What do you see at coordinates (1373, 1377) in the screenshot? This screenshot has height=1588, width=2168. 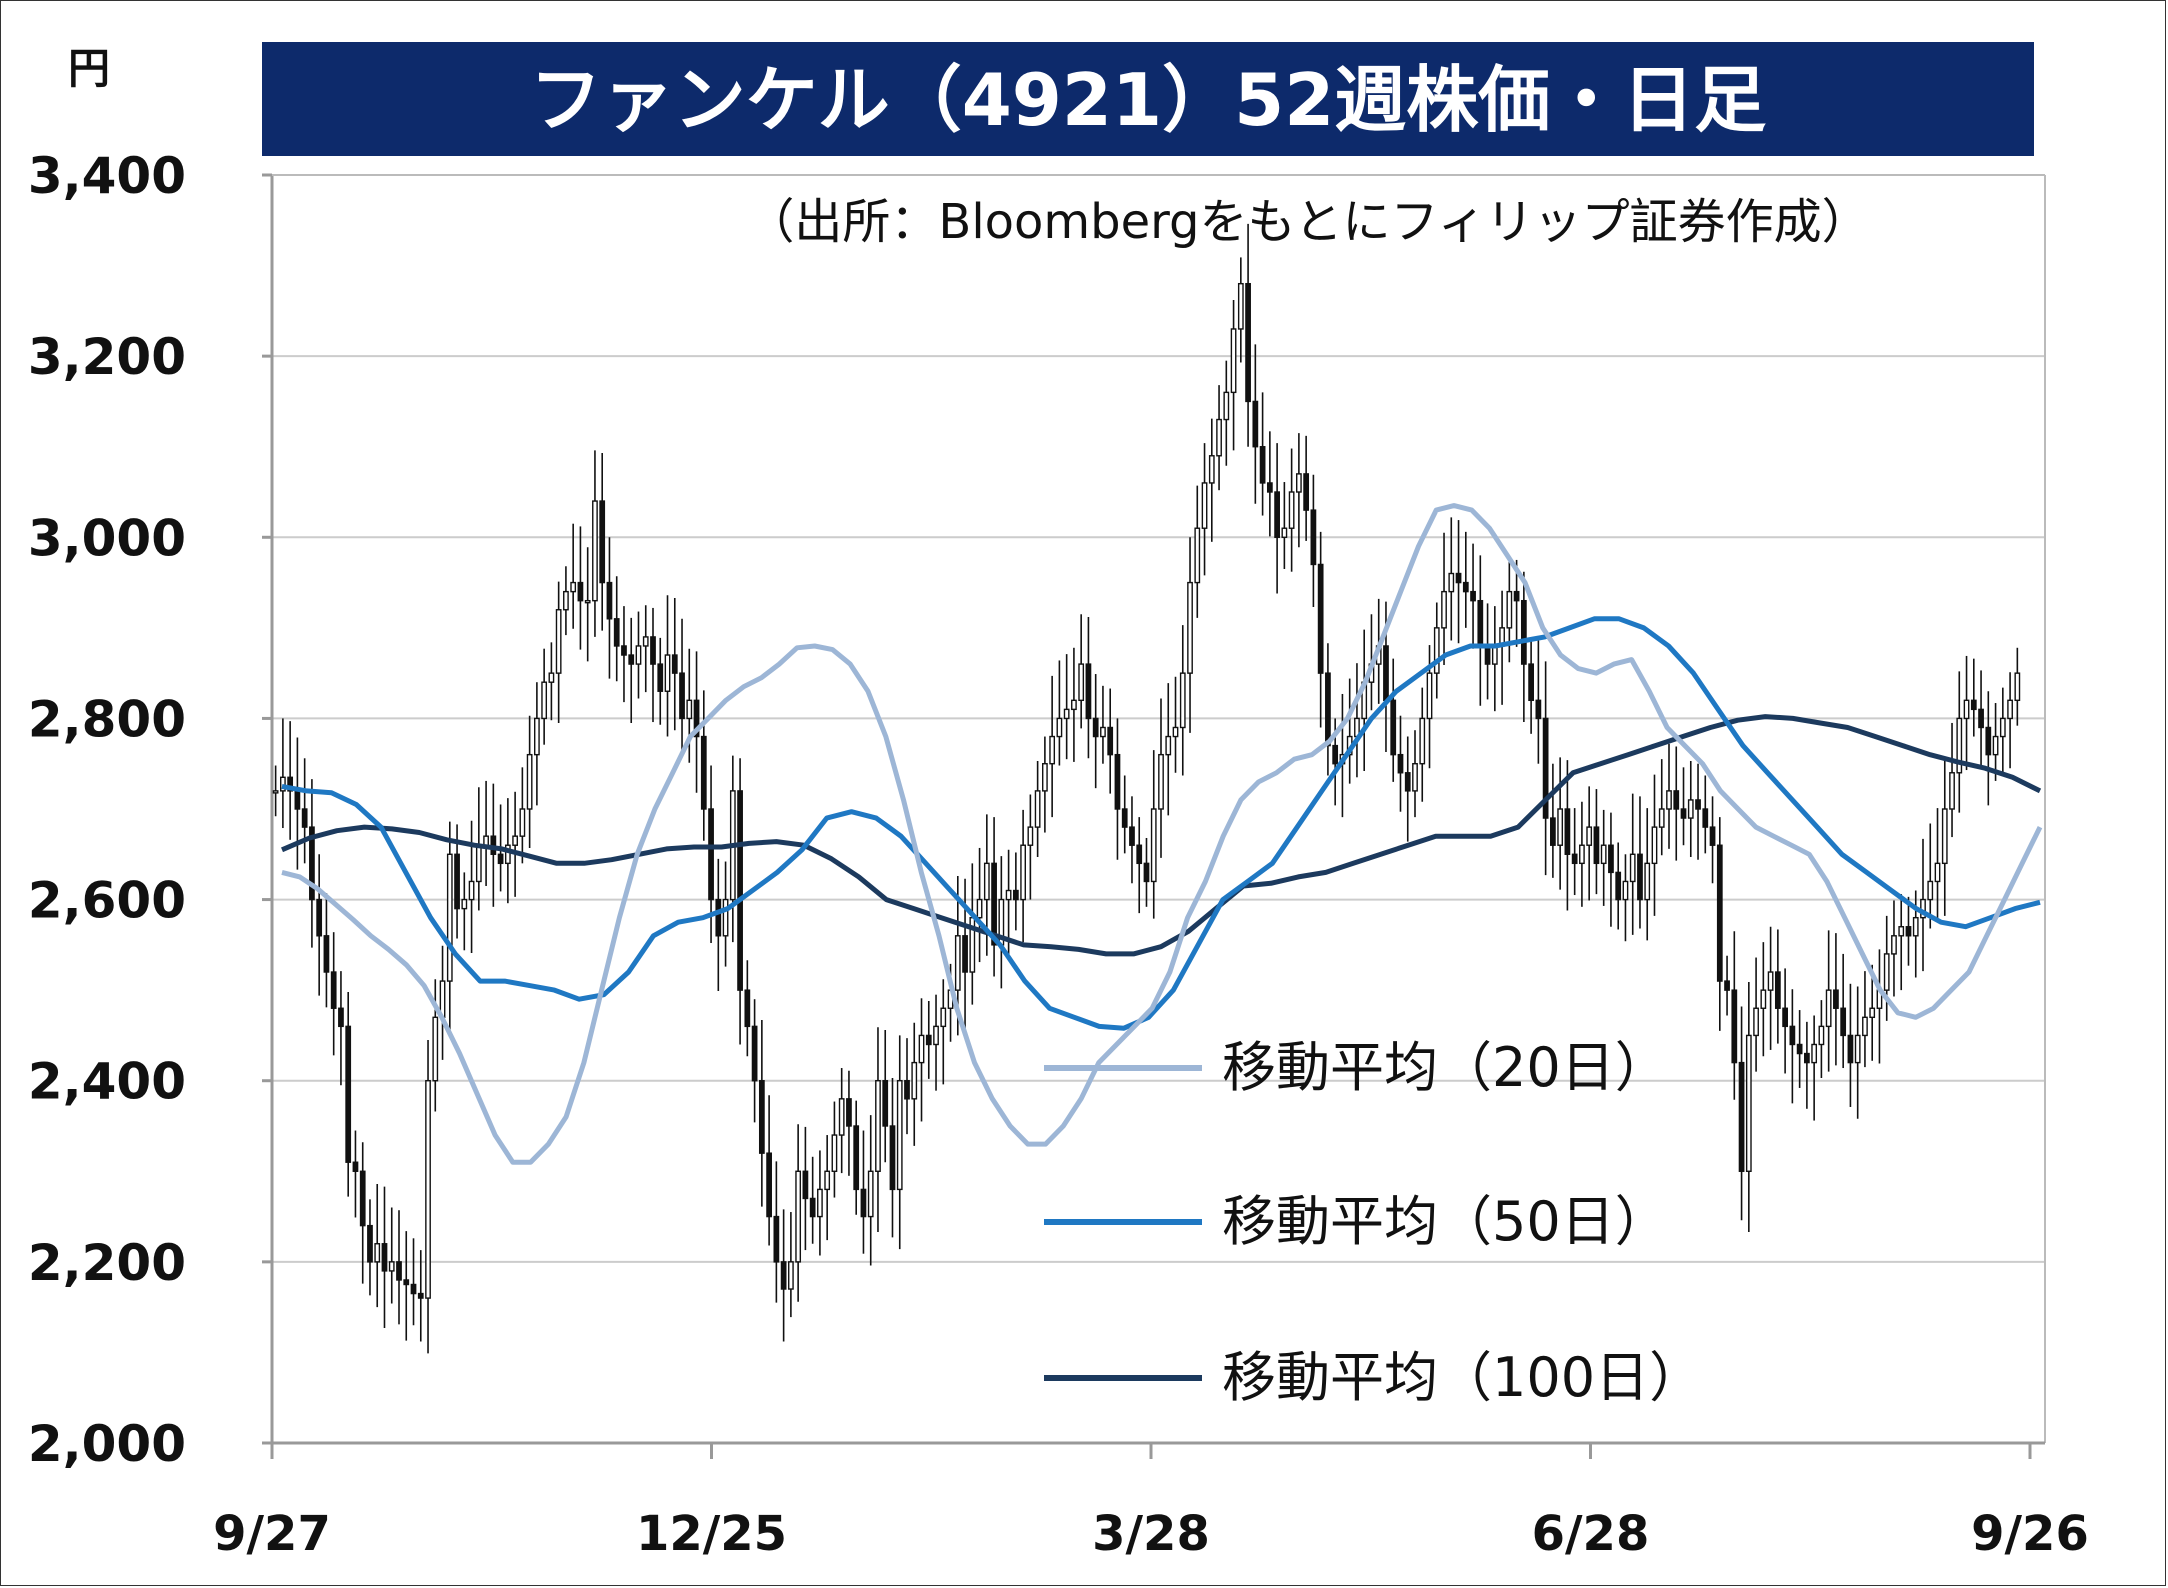 I see `legend-item: 移動平均（100日）` at bounding box center [1373, 1377].